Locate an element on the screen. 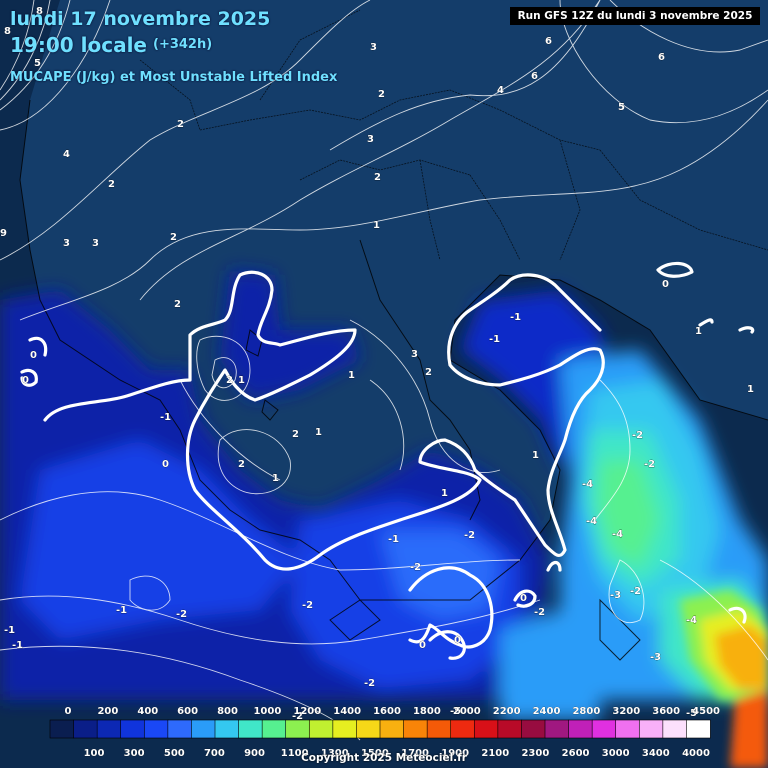  legend-lower-label: 3400 is located at coordinates (656, 753).